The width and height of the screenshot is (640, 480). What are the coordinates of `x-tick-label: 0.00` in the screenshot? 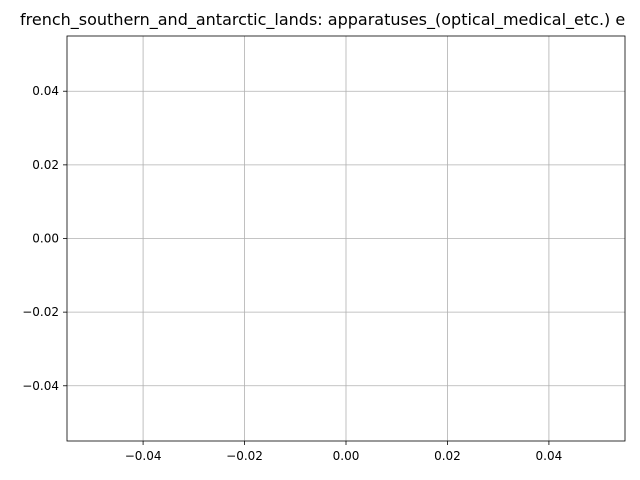 It's located at (346, 456).